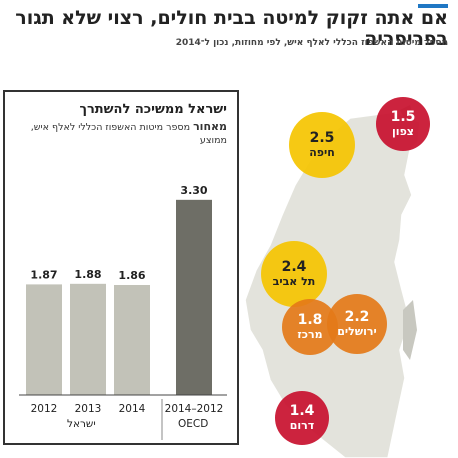  I want to click on region-value: 1.5, so click(403, 117).